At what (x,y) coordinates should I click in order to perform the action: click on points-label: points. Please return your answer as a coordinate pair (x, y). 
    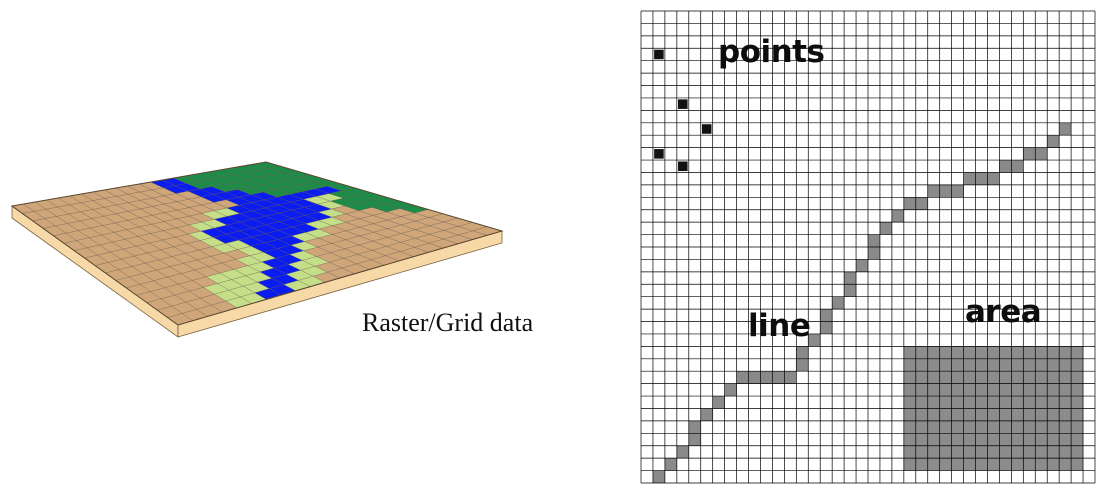
    Looking at the image, I should click on (771, 52).